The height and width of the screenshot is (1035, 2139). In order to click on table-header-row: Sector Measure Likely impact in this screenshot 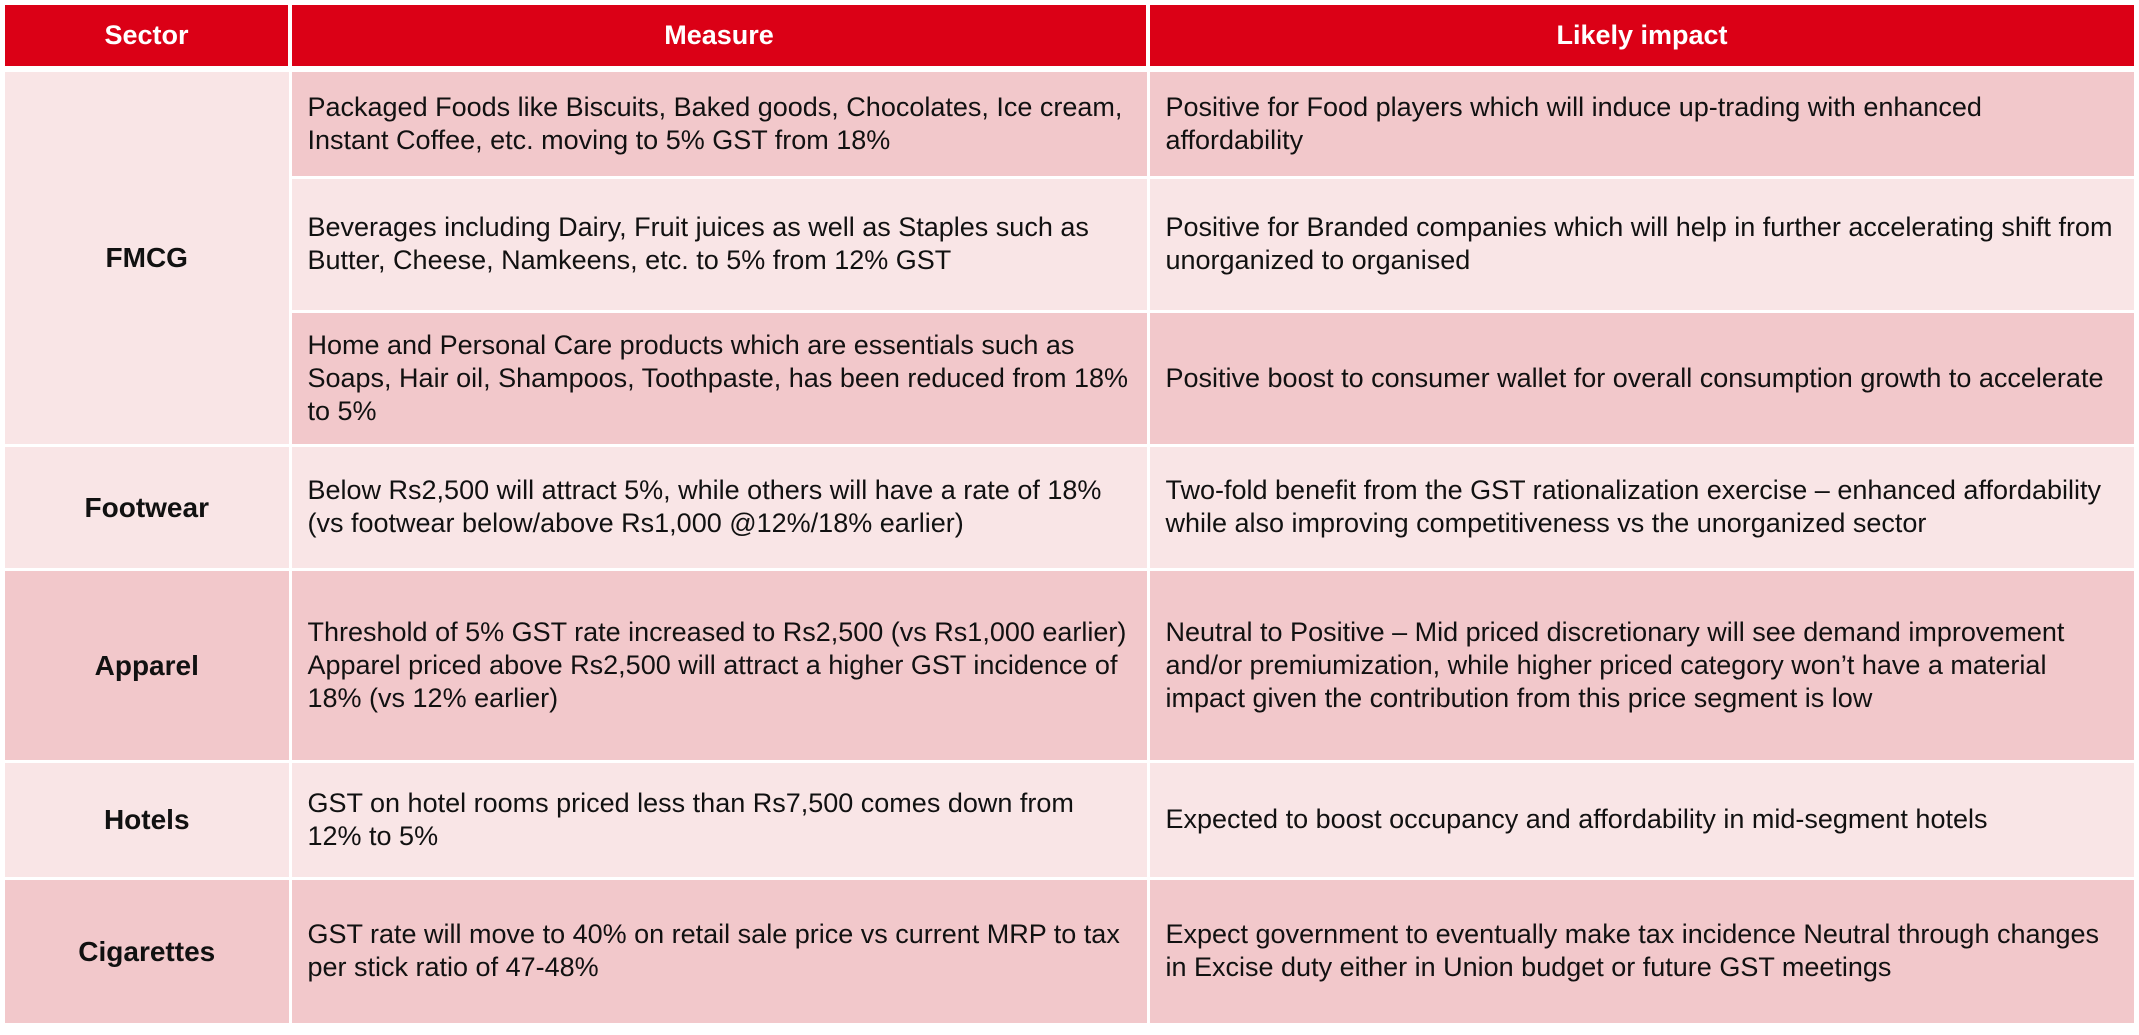, I will do `click(1069, 38)`.